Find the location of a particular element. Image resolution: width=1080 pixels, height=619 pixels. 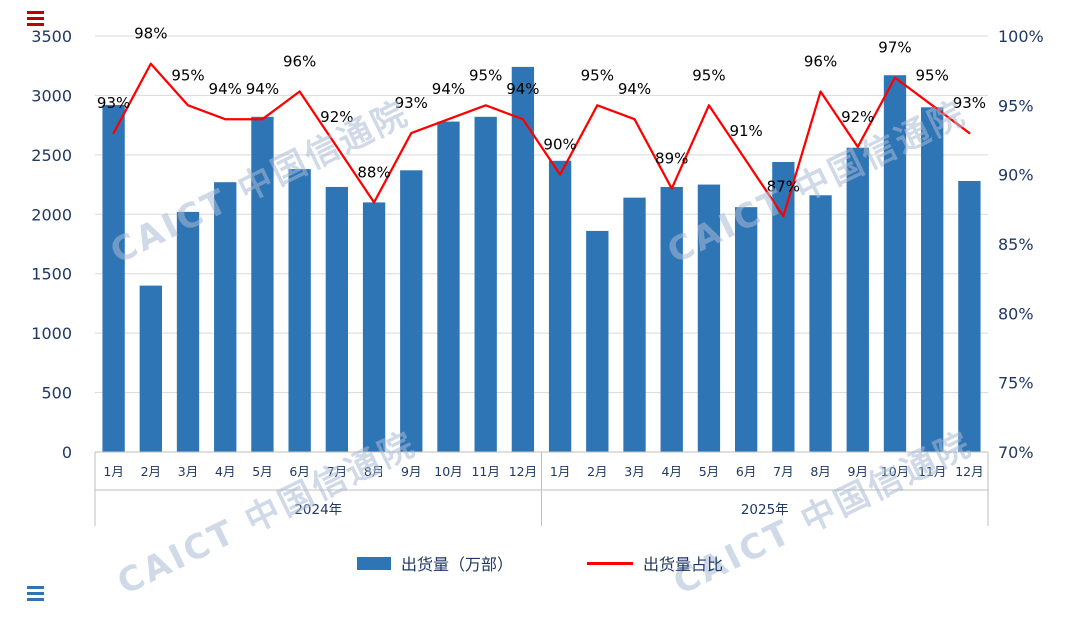

left-axis-tick: 2000 is located at coordinates (51, 214).